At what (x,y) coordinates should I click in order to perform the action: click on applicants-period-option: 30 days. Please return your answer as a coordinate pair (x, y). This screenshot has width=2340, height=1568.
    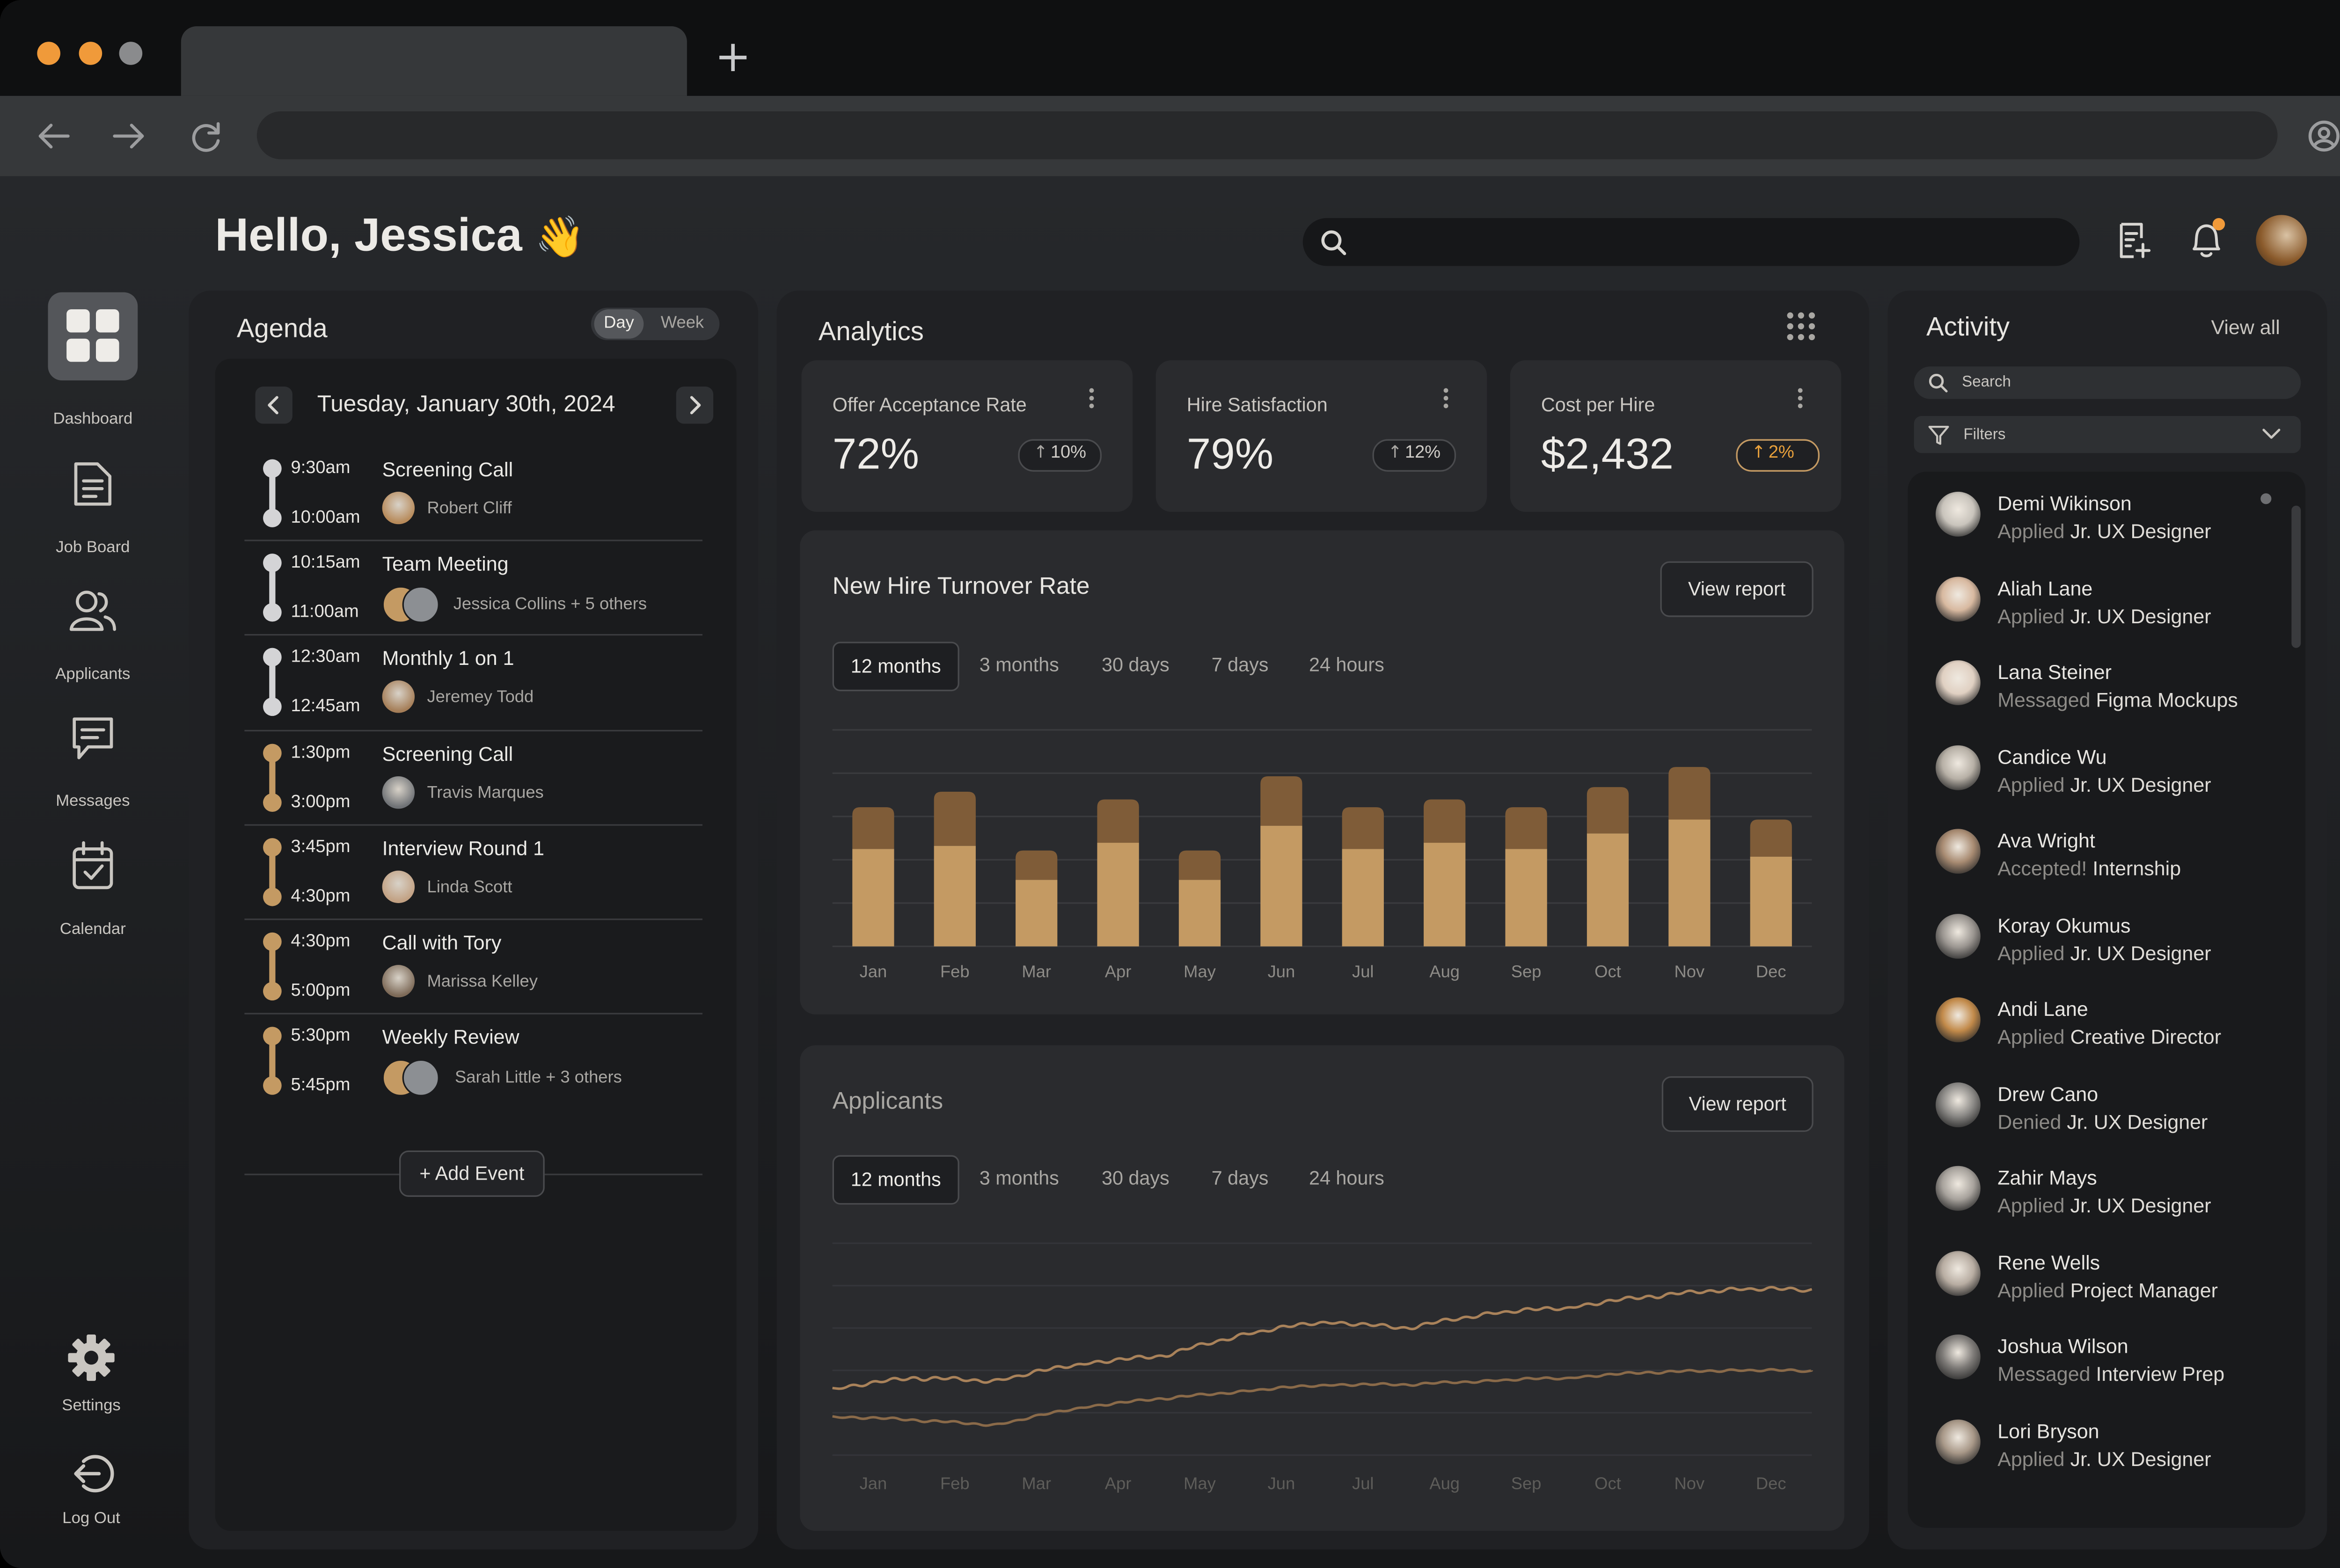
    Looking at the image, I should click on (1135, 1178).